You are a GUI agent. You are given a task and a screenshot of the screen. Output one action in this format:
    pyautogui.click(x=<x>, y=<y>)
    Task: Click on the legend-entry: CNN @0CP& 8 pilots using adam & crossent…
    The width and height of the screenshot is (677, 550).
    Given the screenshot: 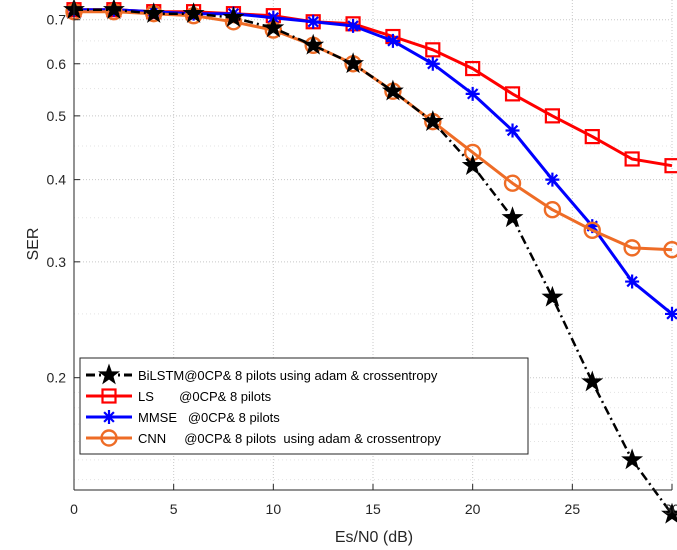 What is the action you would take?
    pyautogui.click(x=289, y=438)
    